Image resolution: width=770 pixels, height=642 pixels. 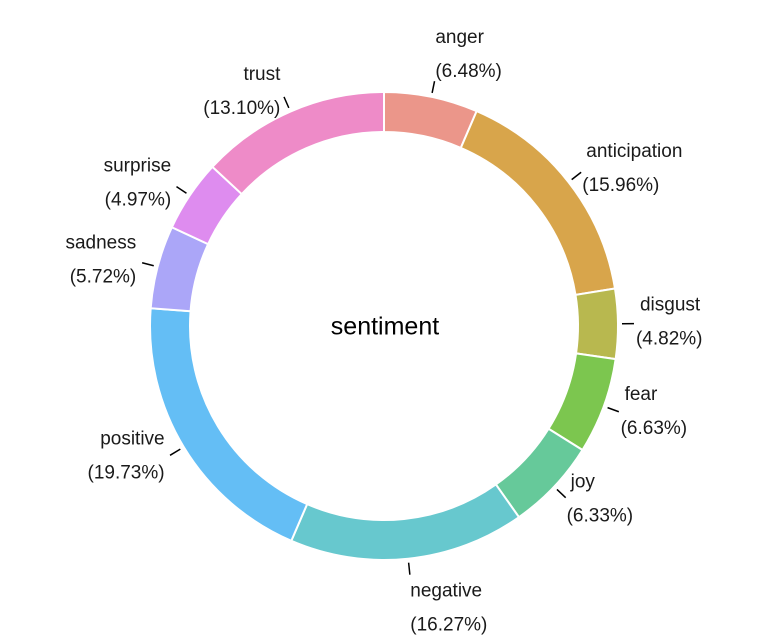 What do you see at coordinates (229, 425) in the screenshot?
I see `slice-positive` at bounding box center [229, 425].